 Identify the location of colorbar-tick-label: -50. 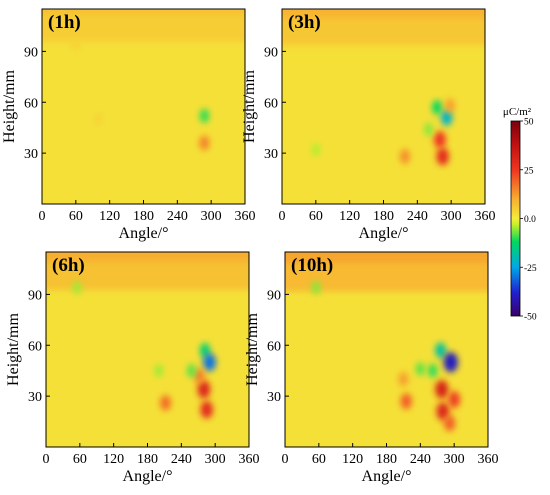
(530, 318).